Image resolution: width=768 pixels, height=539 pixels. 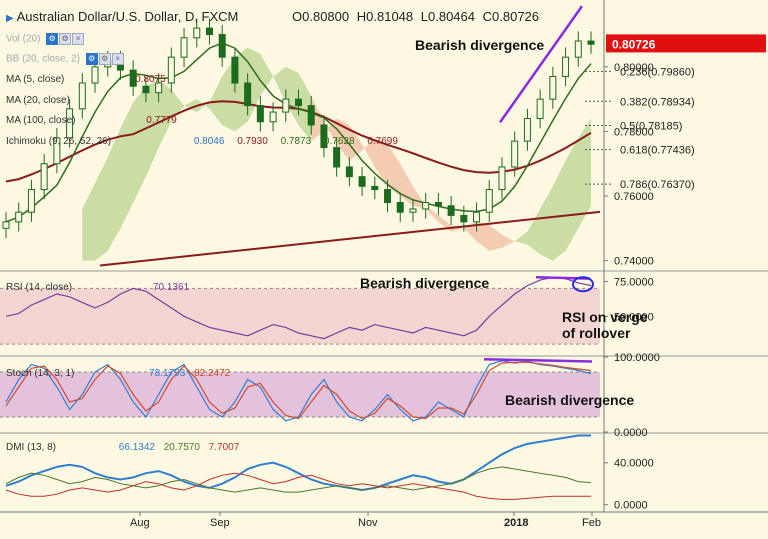 I want to click on dmi-value-adx: 66.1342, so click(x=136, y=447).